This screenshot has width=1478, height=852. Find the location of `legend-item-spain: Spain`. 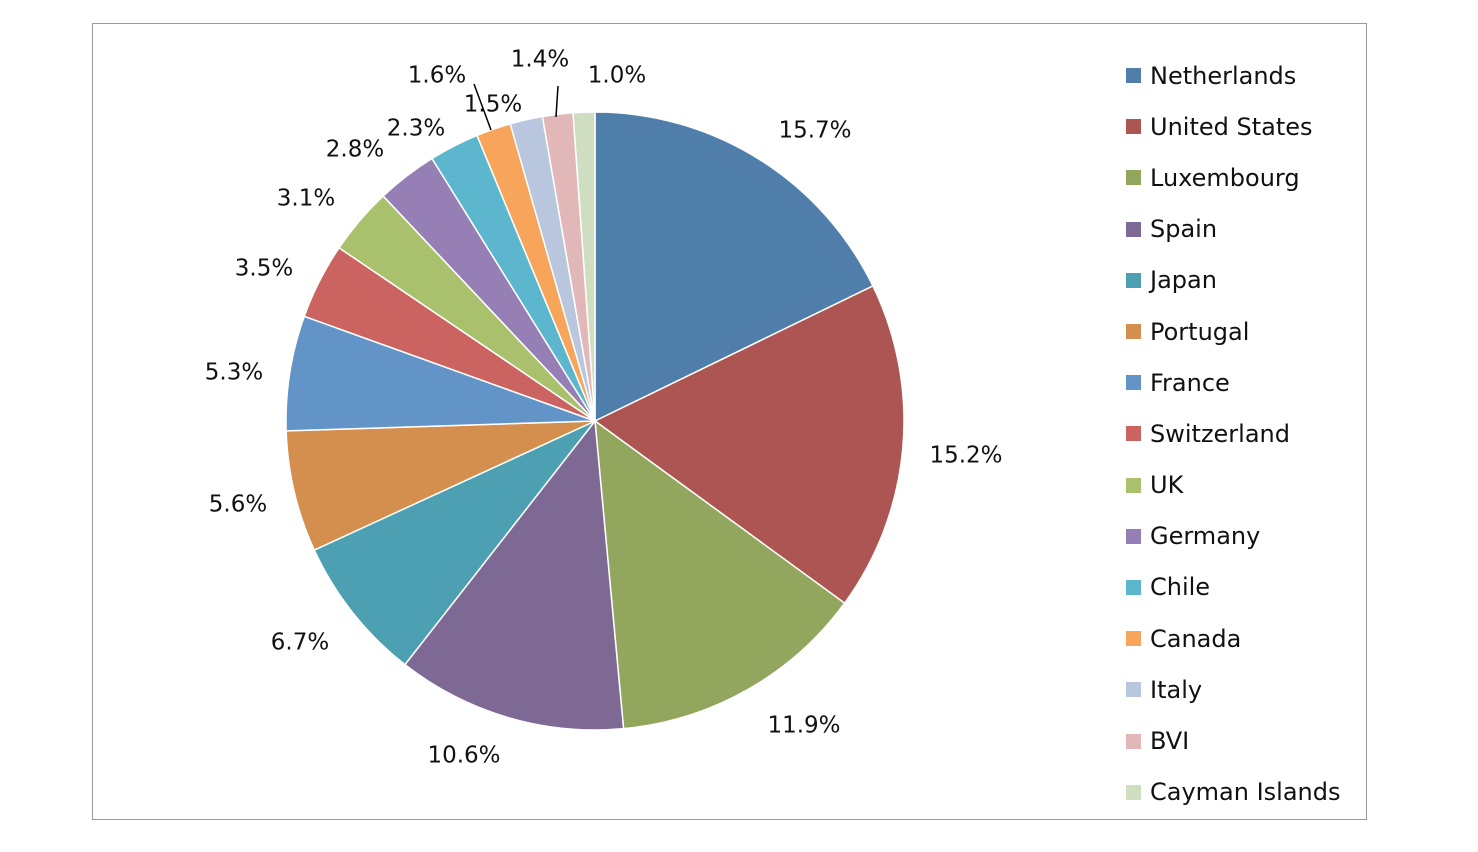

legend-item-spain: Spain is located at coordinates (1233, 229).